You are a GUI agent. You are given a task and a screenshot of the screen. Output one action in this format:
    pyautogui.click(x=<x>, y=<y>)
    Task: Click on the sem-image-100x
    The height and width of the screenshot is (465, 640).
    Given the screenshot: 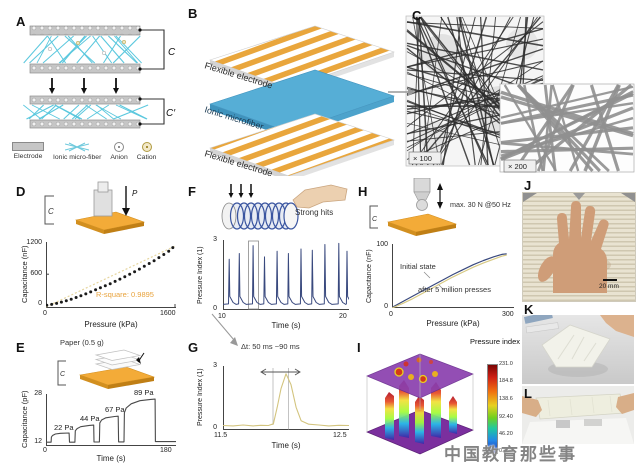 What is the action you would take?
    pyautogui.click(x=475, y=91)
    